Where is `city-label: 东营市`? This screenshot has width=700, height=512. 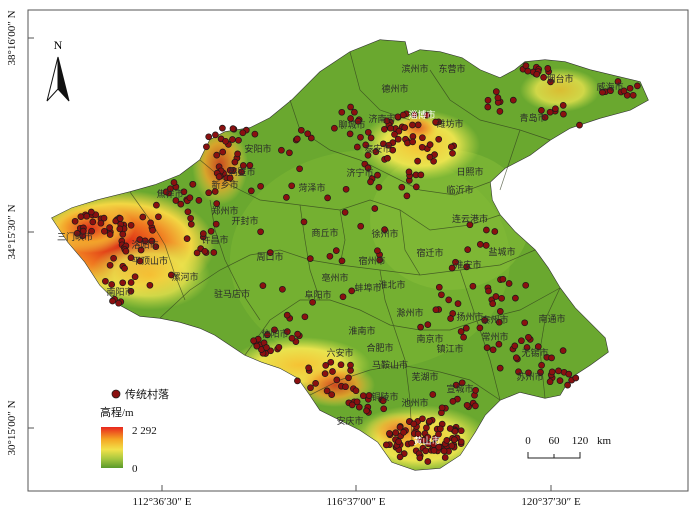 city-label: 东营市 is located at coordinates (451, 68).